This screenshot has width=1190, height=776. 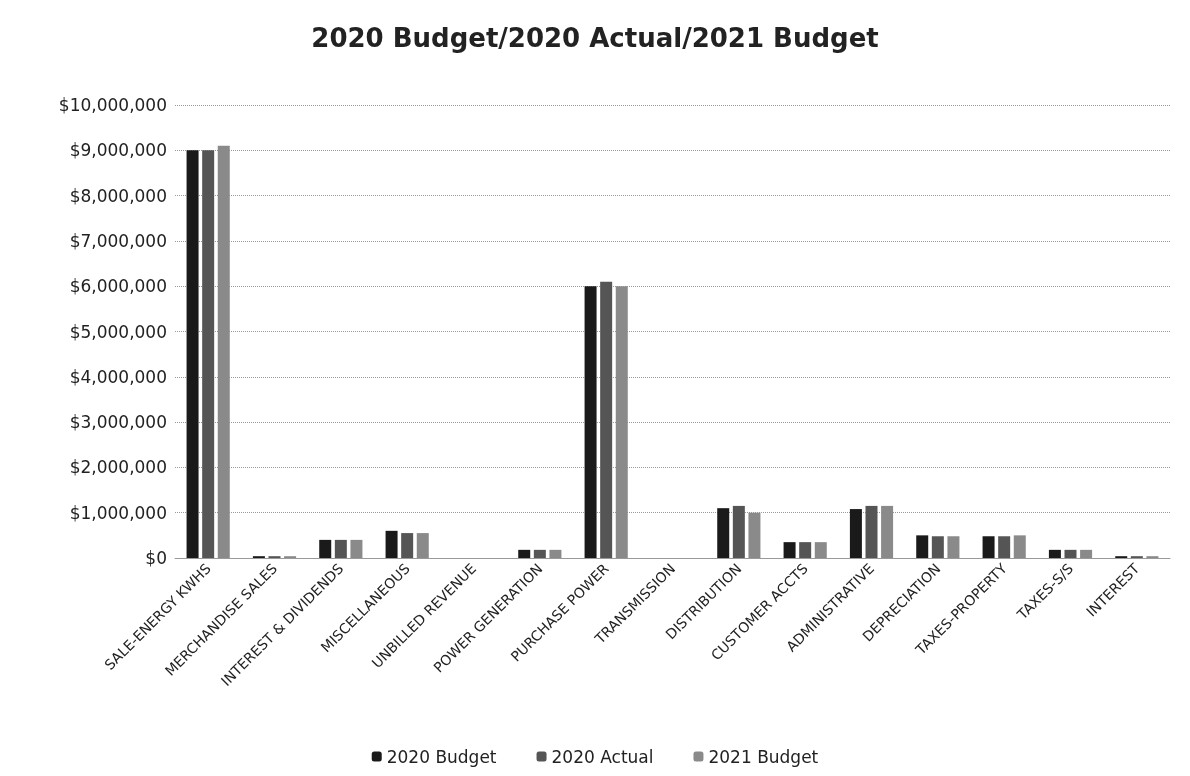 I want to click on y-tick-label: $1,000,000, so click(x=118, y=512).